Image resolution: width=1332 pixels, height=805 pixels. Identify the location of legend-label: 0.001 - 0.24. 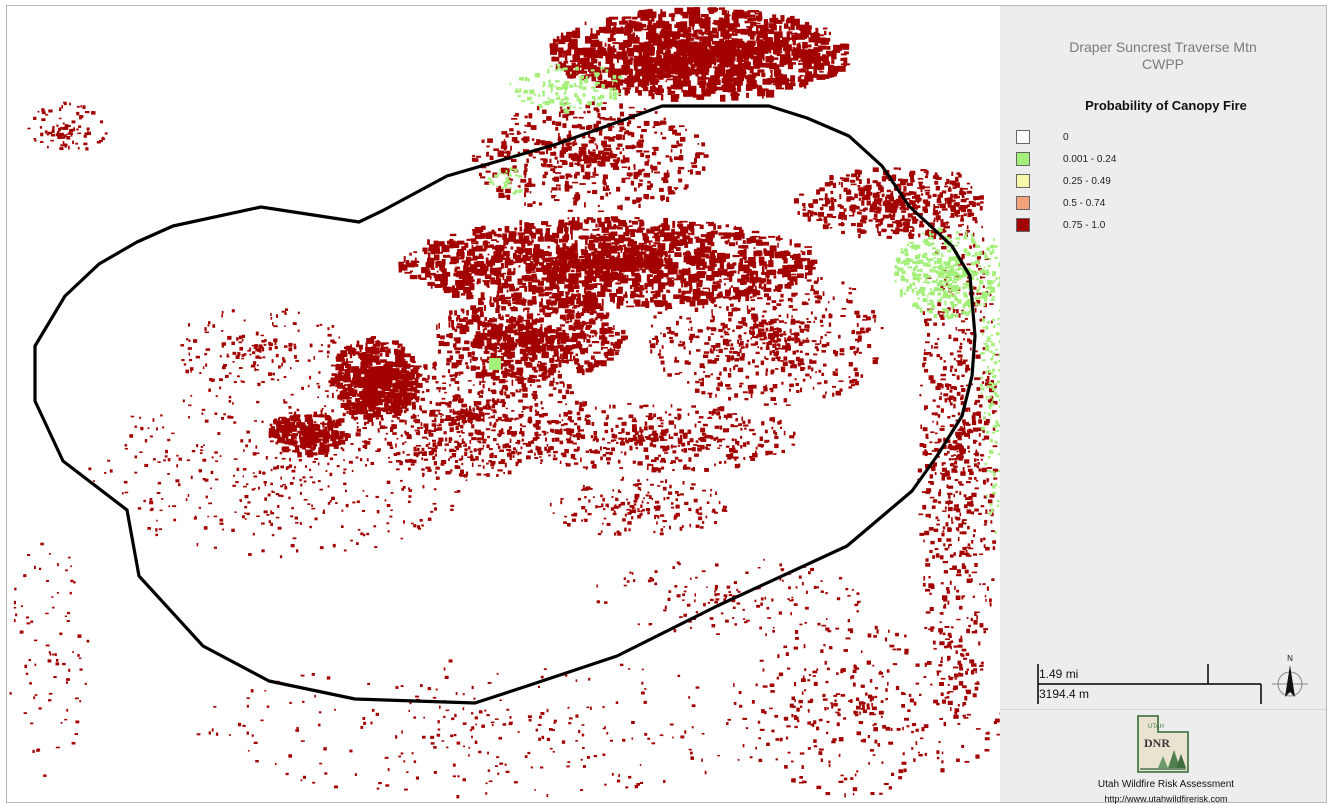
(1090, 159).